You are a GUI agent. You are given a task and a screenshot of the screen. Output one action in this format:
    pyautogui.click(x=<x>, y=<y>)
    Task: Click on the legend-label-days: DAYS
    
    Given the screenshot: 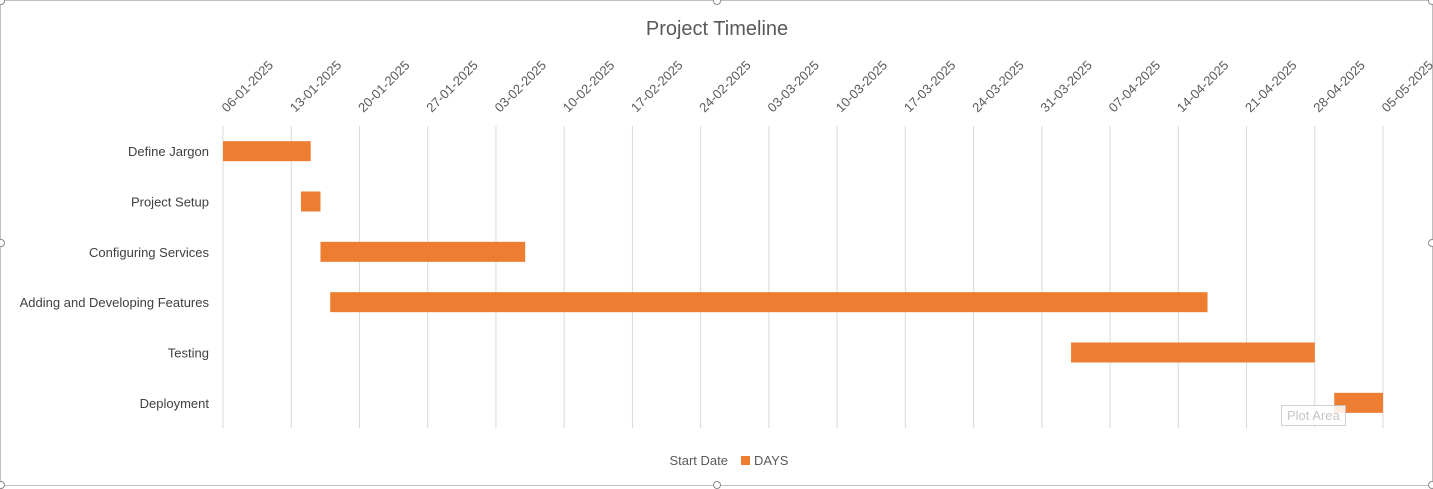 What is the action you would take?
    pyautogui.click(x=771, y=460)
    